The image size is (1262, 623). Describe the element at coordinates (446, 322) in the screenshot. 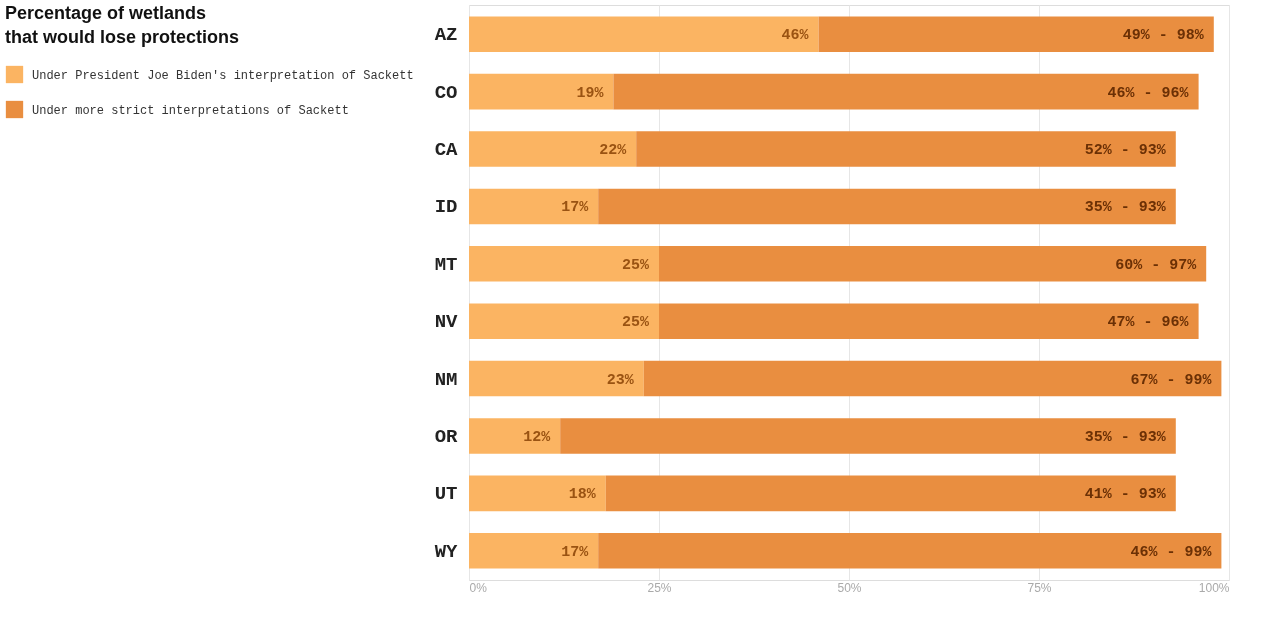

I see `y-tick-label: NV` at that location.